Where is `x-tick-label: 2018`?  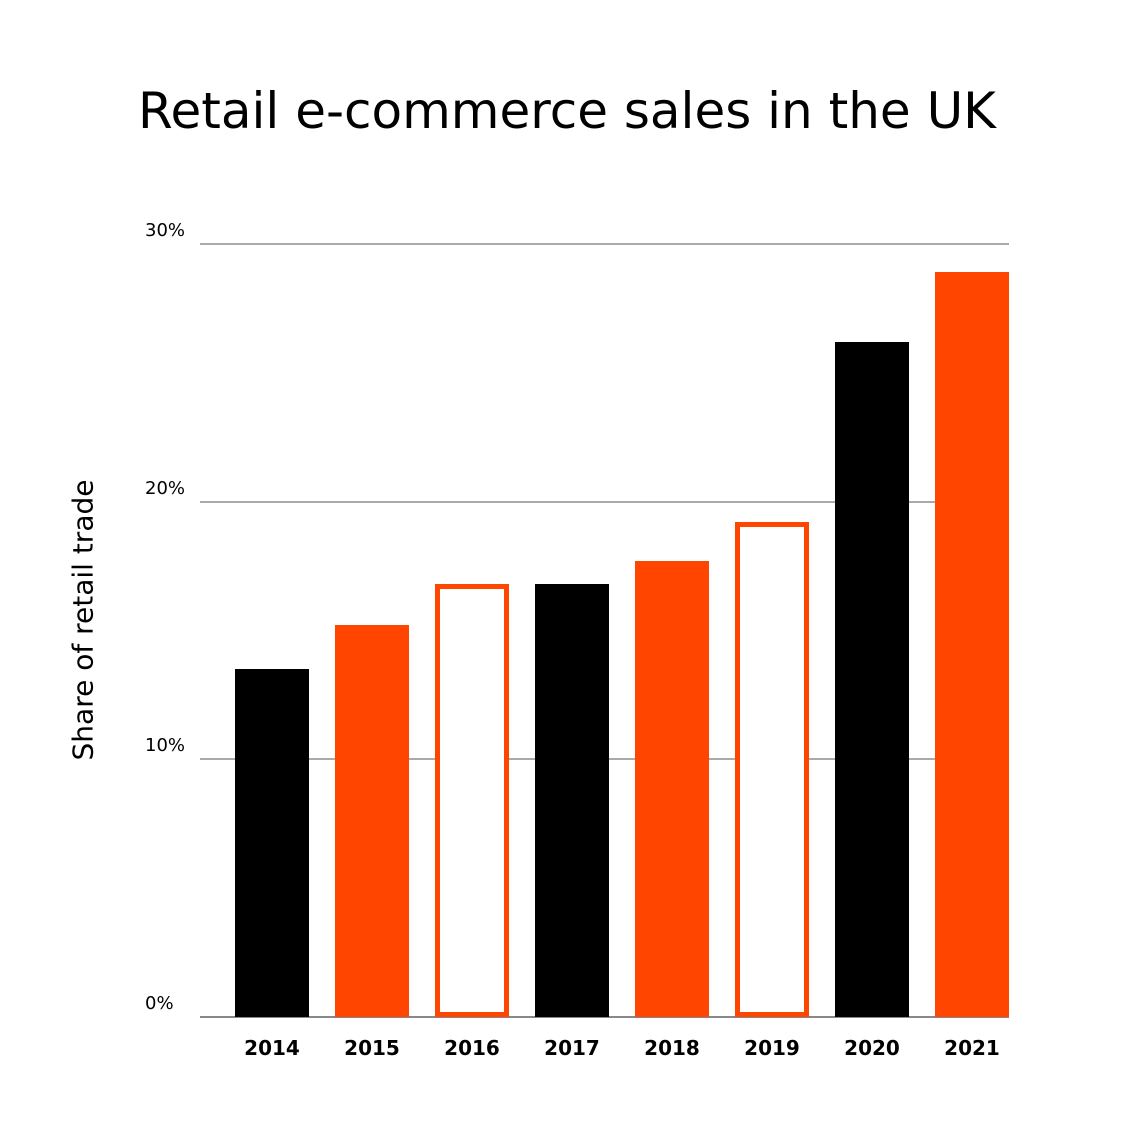 x-tick-label: 2018 is located at coordinates (672, 1048).